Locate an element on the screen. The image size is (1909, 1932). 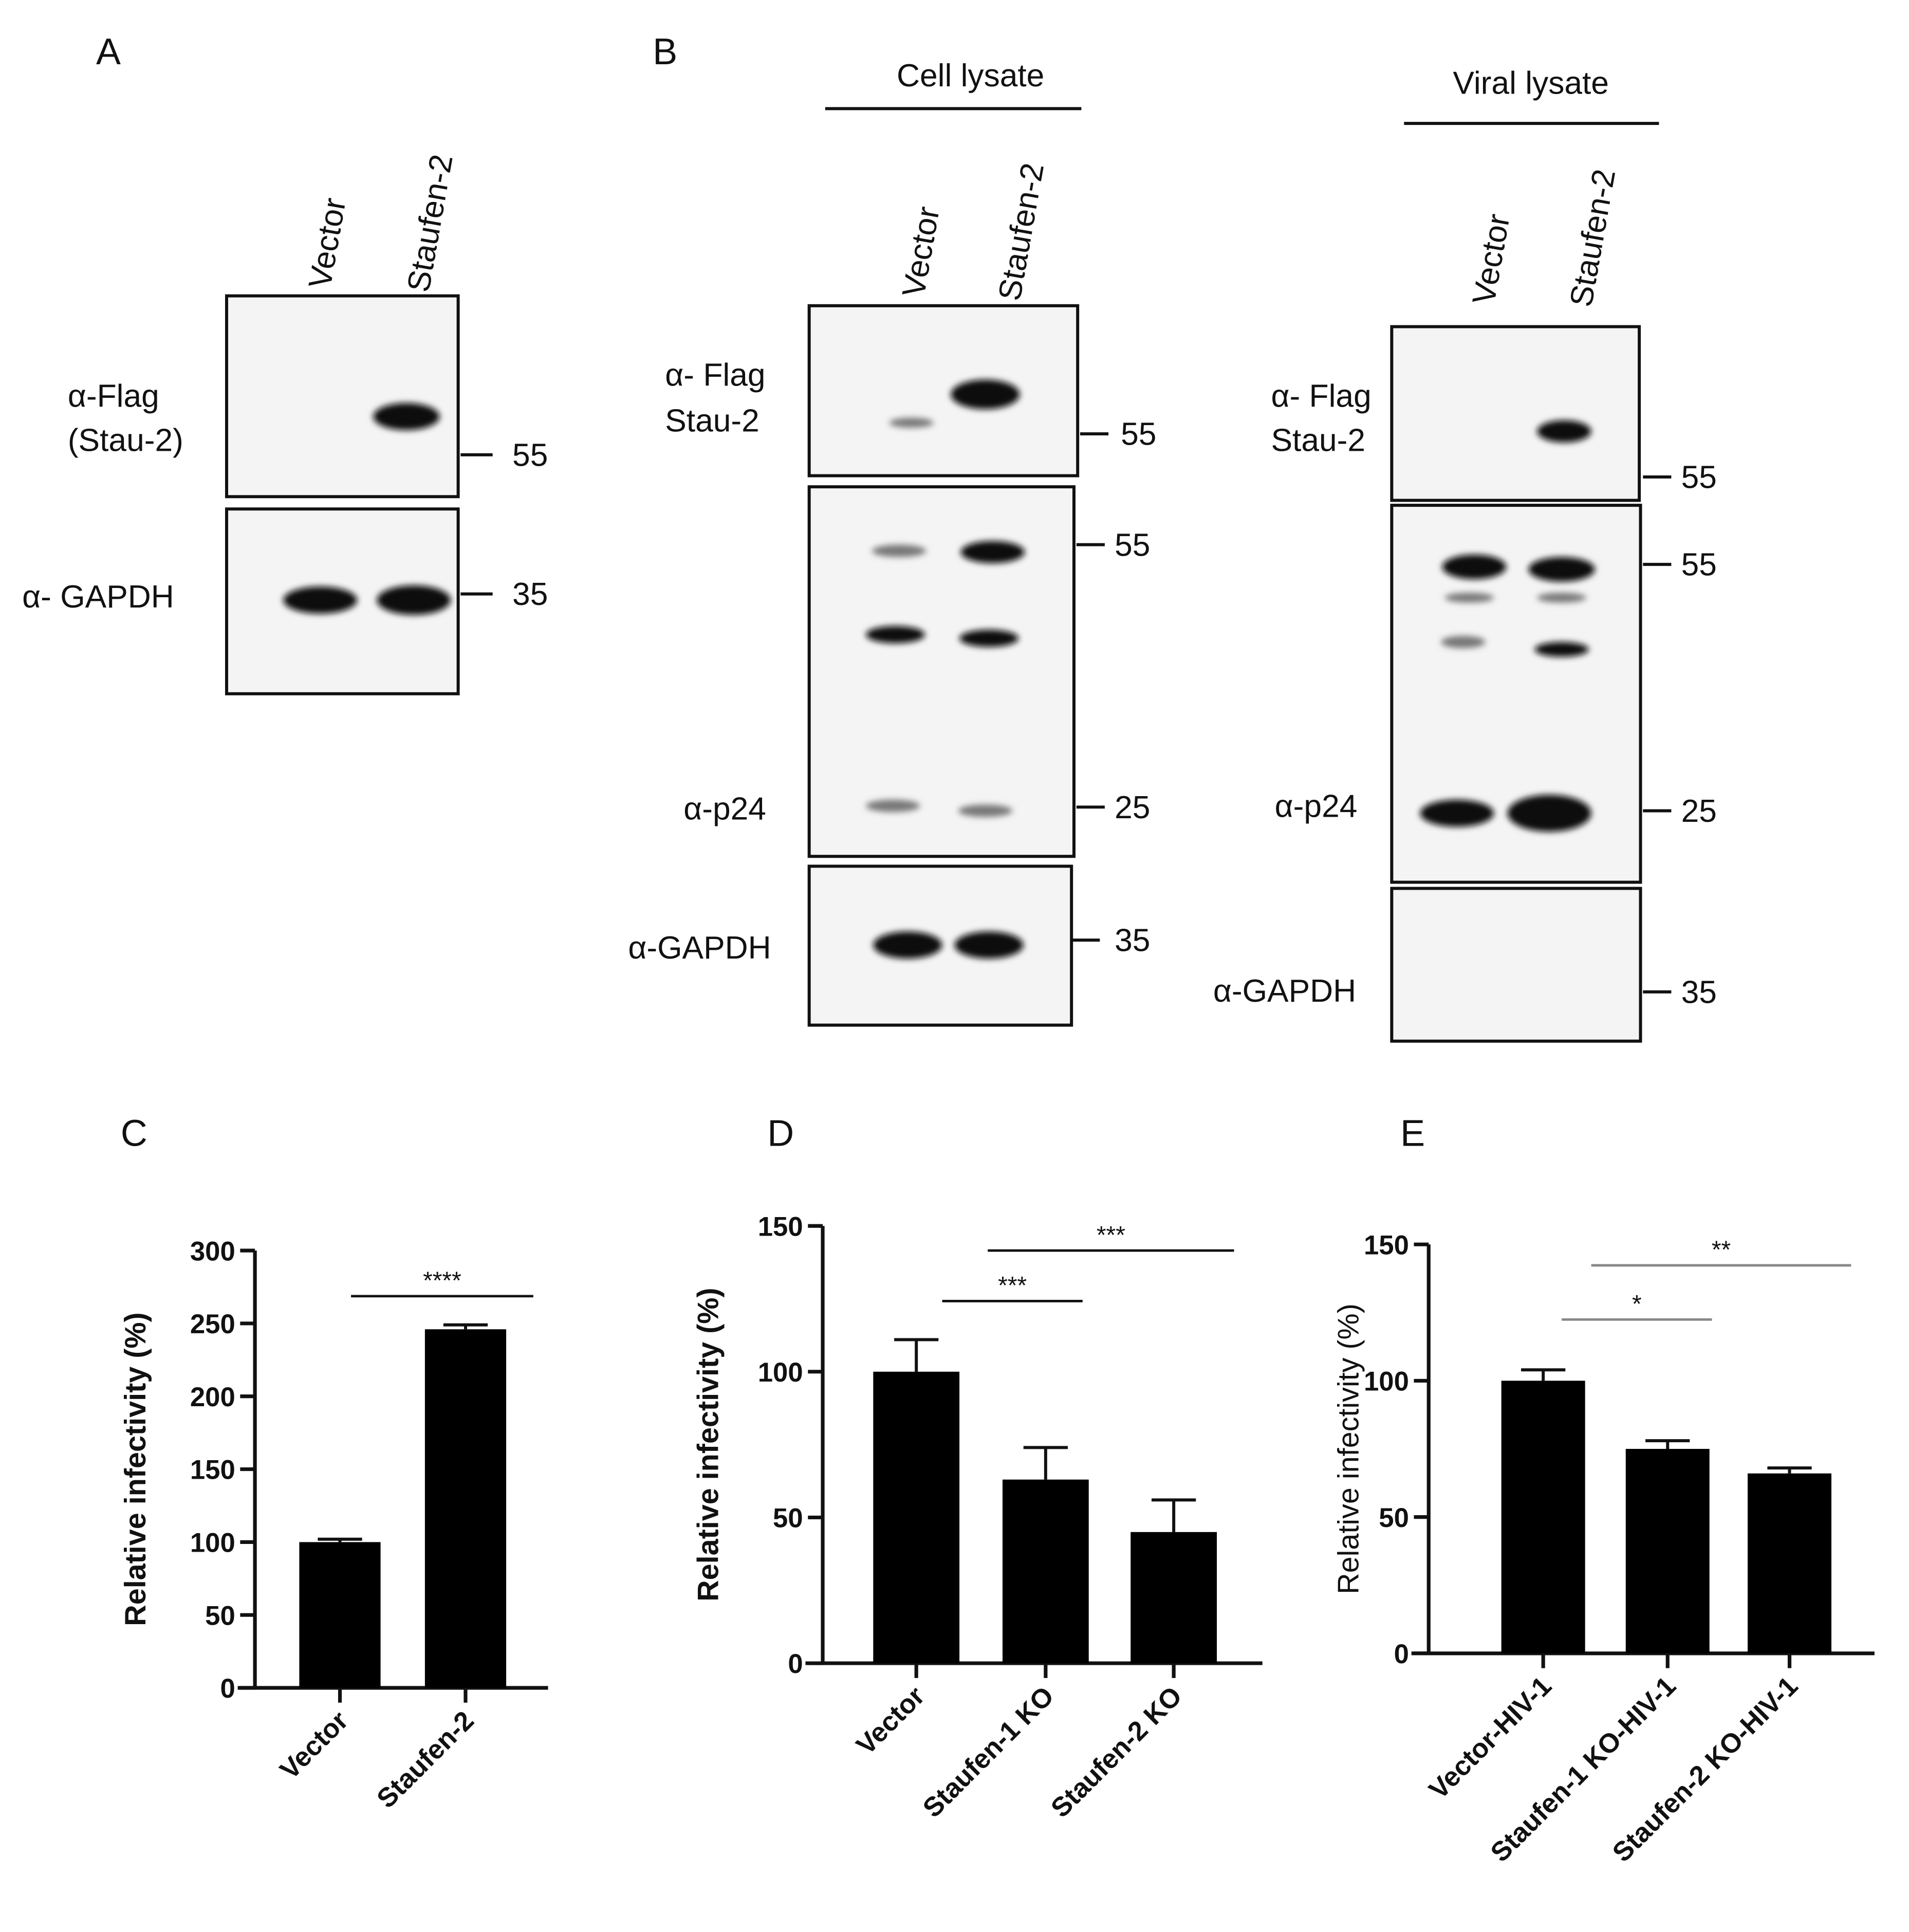
antibody-label: α-Flag is located at coordinates (113, 396).